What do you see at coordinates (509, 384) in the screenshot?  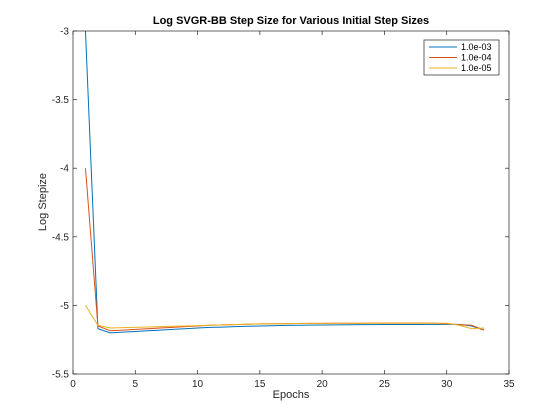 I see `x-tick-label-7: 35` at bounding box center [509, 384].